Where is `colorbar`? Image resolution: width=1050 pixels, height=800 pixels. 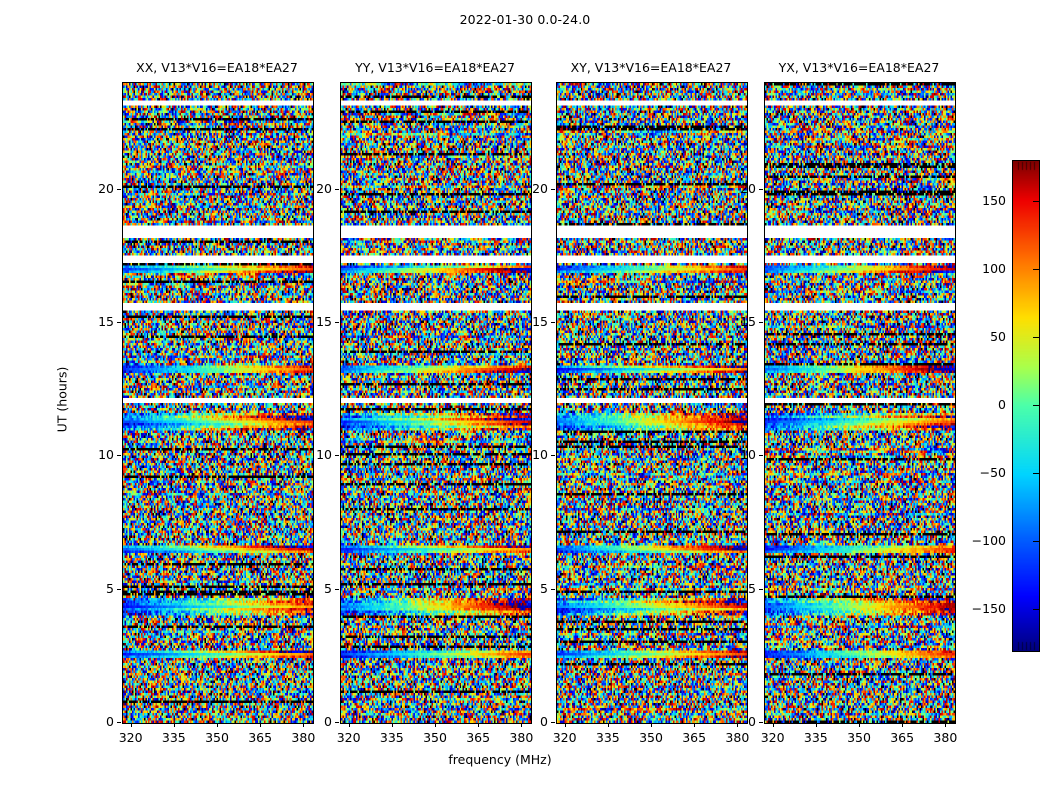
colorbar is located at coordinates (1026, 406).